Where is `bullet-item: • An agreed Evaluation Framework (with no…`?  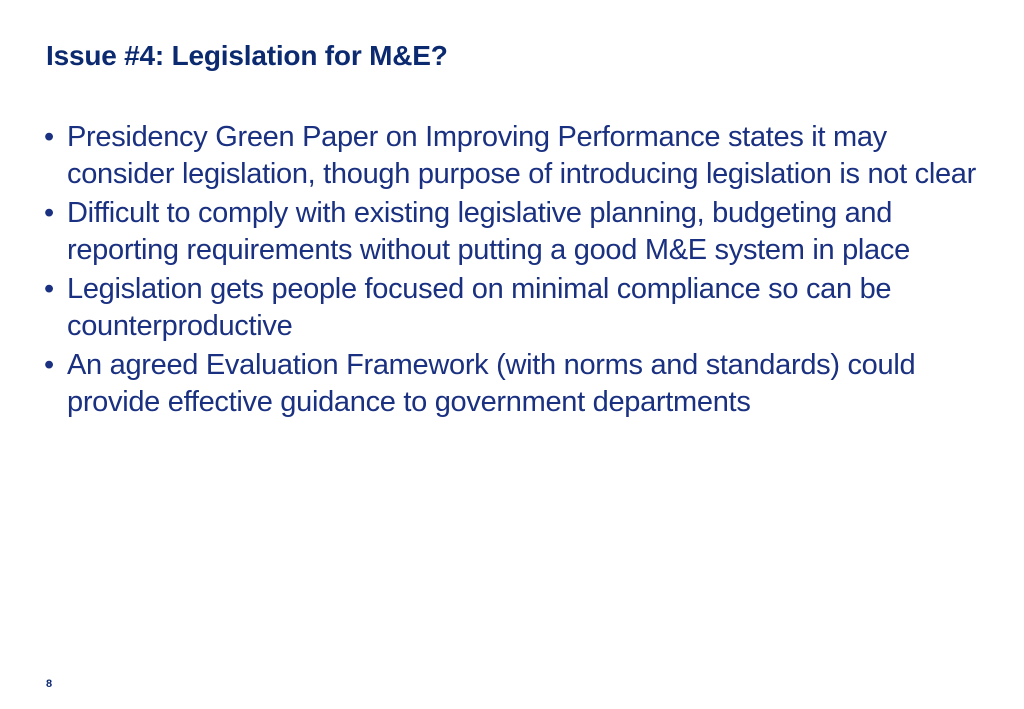
bullet-item: • An agreed Evaluation Framework (with no… is located at coordinates (511, 383).